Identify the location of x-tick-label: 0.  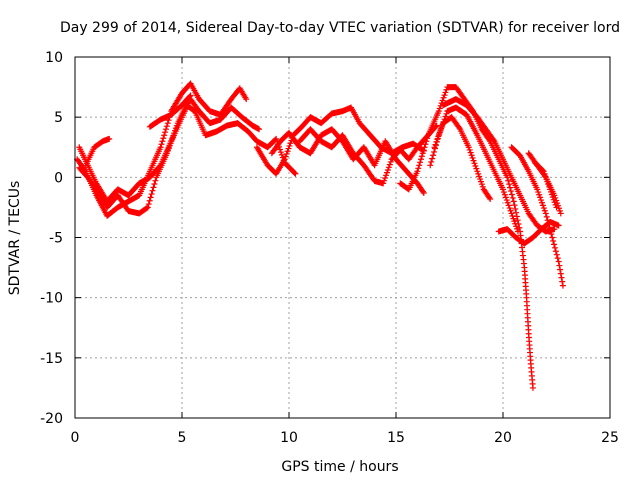
(75, 438).